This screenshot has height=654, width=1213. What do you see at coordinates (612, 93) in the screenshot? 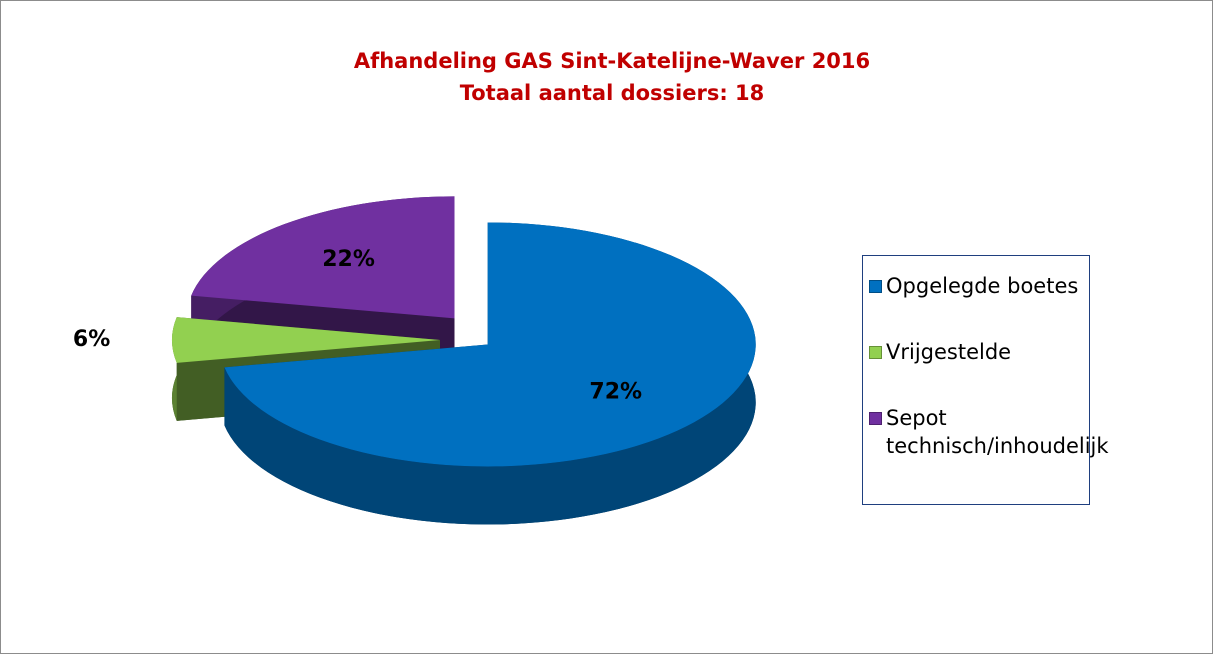
I see `chart-subtitle: Totaal aantal dossiers: 18` at bounding box center [612, 93].